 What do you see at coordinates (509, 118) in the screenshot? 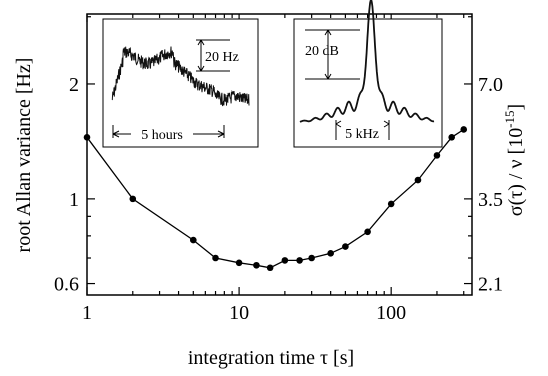
I see `y2-axis-label-exponent: -15` at bounding box center [509, 118].